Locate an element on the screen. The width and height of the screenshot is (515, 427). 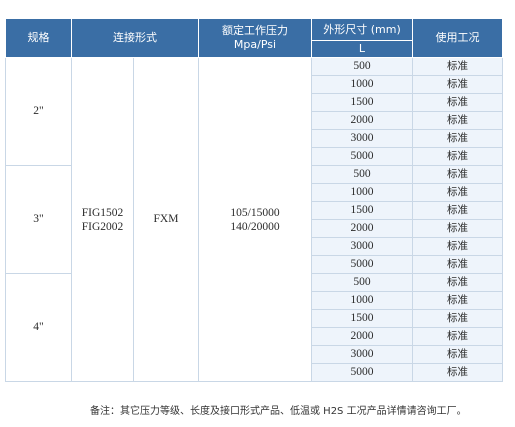
connection-code-cell: FIG1502 FIG2002 is located at coordinates (102, 219).